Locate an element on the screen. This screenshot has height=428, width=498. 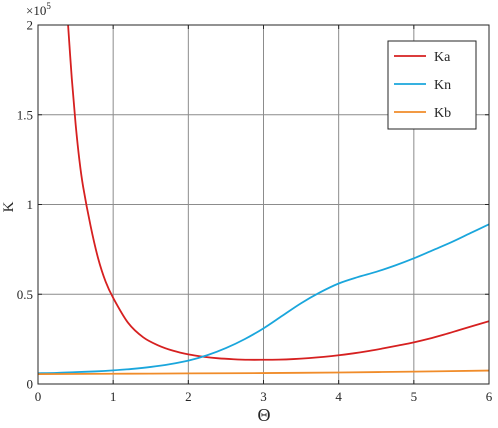
legend-label-kn: Kn is located at coordinates (442, 85).